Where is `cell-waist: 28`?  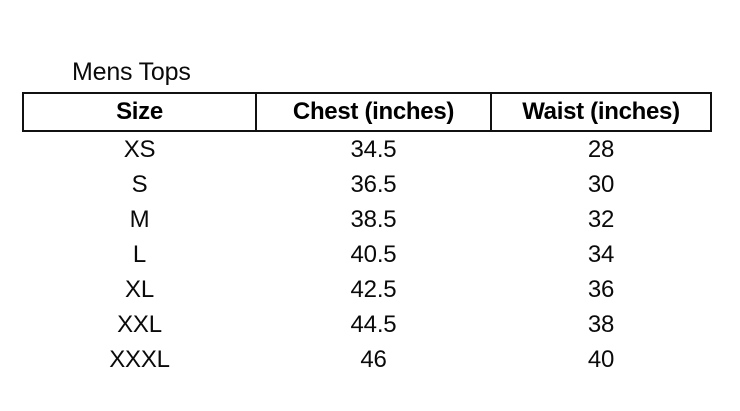
cell-waist: 28 is located at coordinates (601, 149).